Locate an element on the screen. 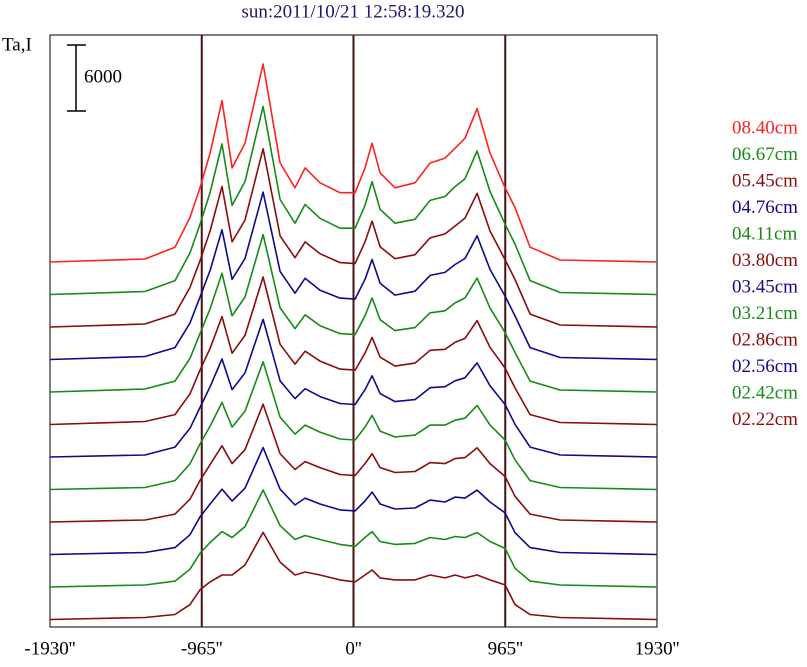 The width and height of the screenshot is (807, 667). legend-entry: 03.21cm is located at coordinates (765, 313).